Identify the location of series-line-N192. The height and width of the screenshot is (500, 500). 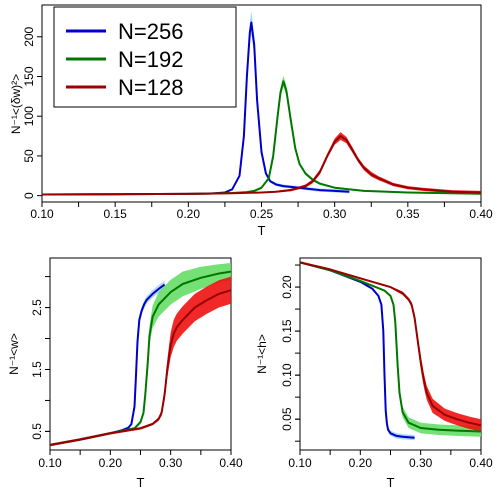
(390, 347).